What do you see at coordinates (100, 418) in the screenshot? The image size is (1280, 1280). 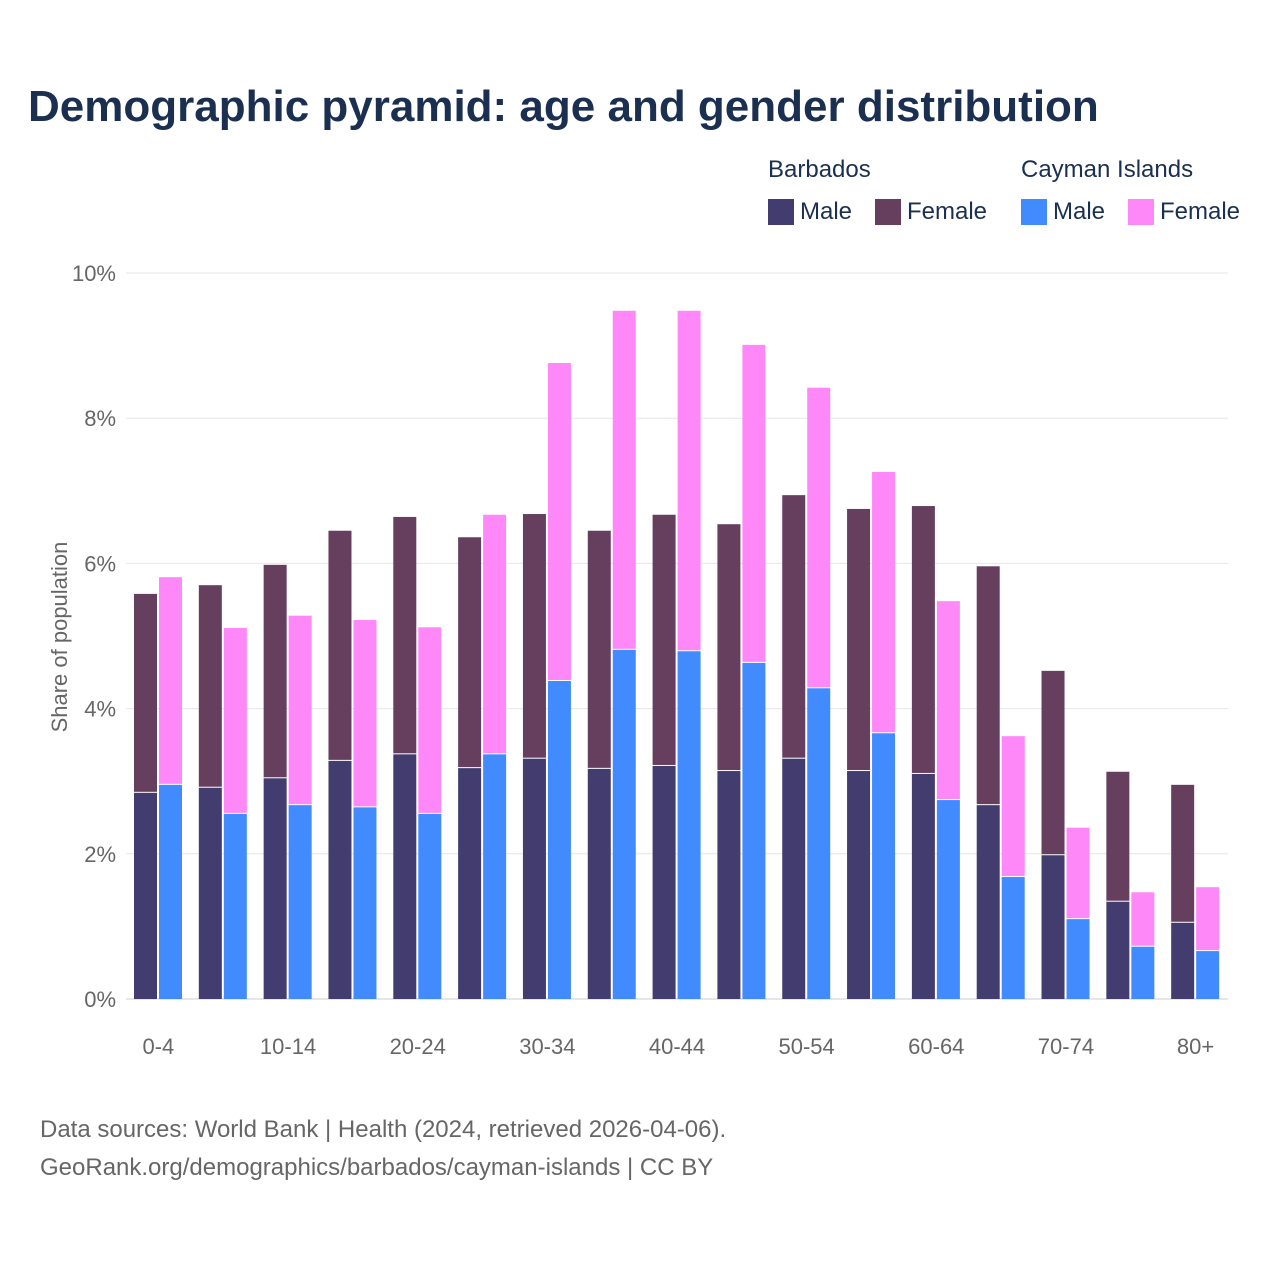 I see `y-tick-label: 8%` at bounding box center [100, 418].